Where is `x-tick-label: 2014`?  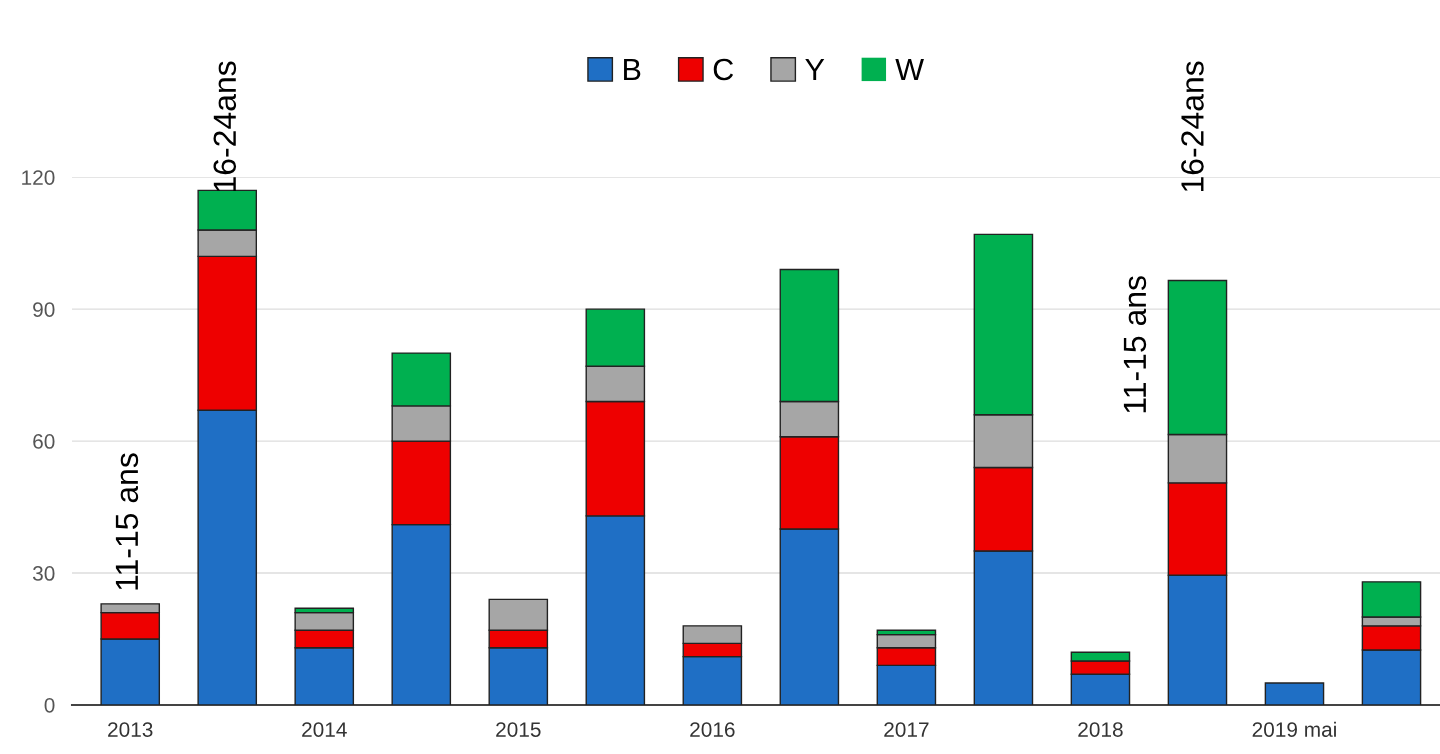 x-tick-label: 2014 is located at coordinates (324, 729).